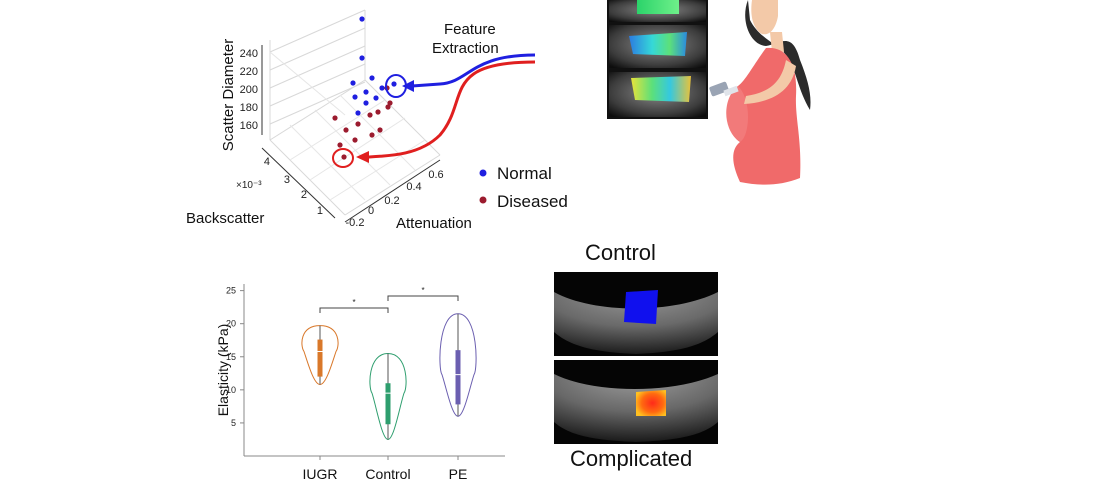 This screenshot has height=500, width=1110. I want to click on y-ticks: 25 20 15 10 5, so click(235, 357).